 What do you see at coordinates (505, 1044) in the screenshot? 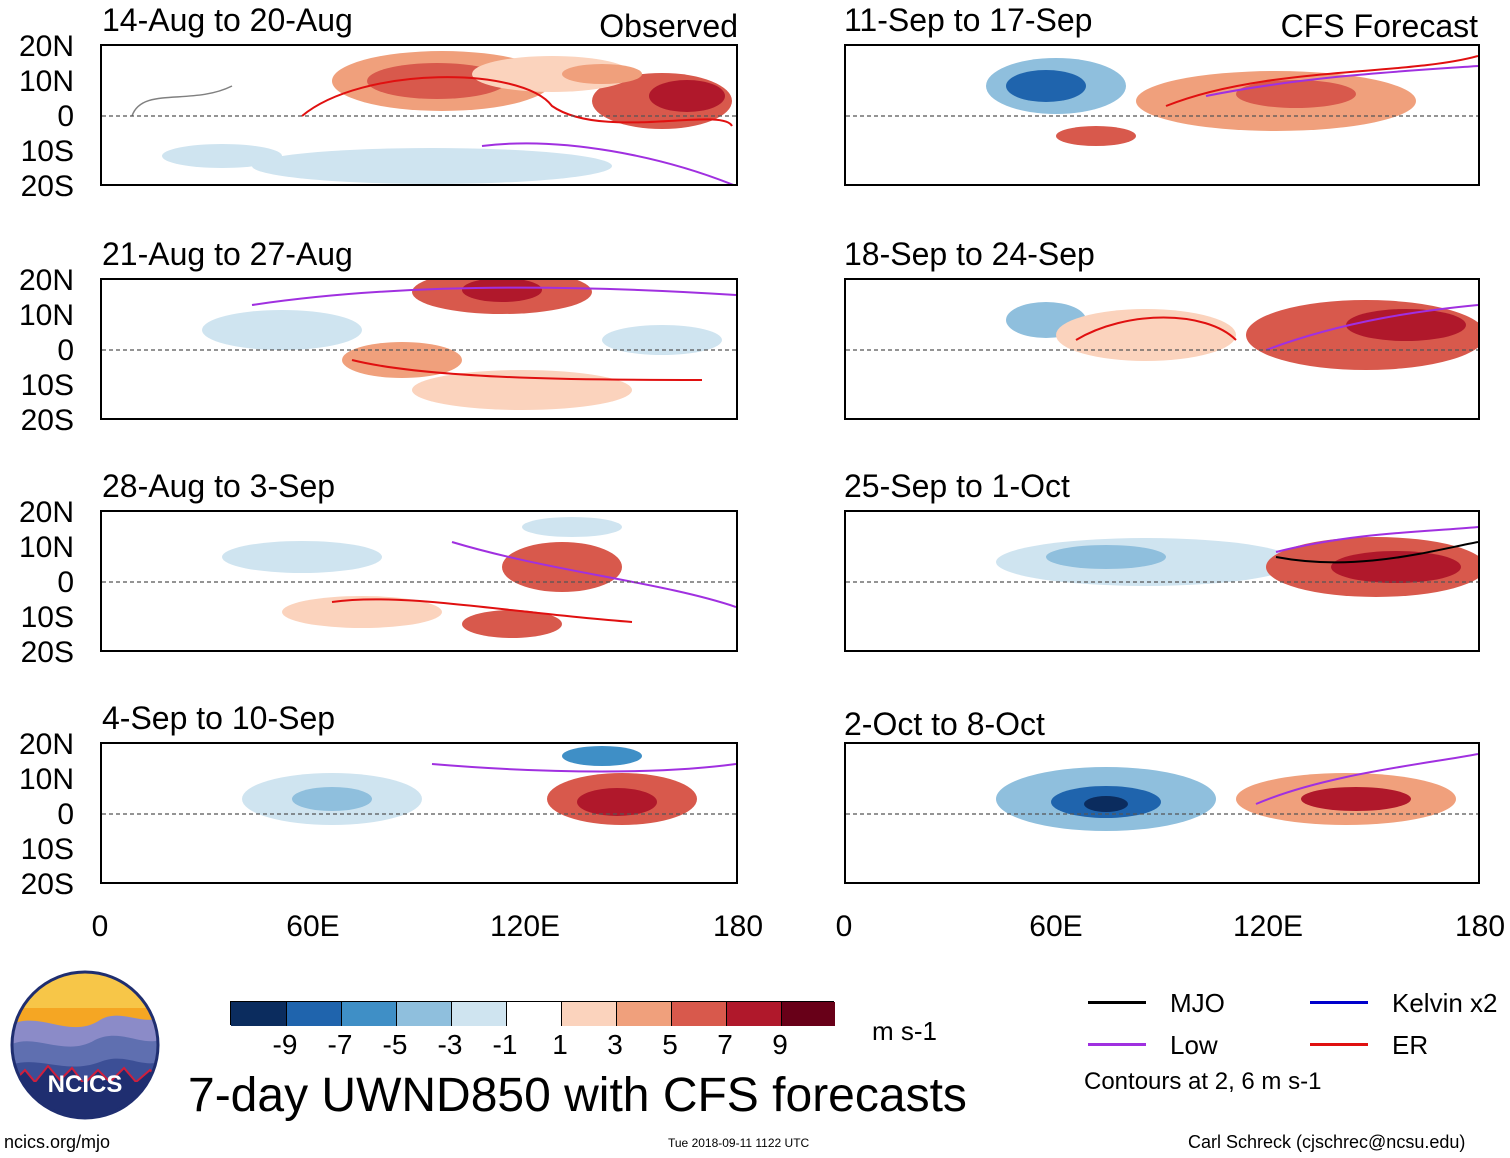
I see `colorbar-tick: -1` at bounding box center [505, 1044].